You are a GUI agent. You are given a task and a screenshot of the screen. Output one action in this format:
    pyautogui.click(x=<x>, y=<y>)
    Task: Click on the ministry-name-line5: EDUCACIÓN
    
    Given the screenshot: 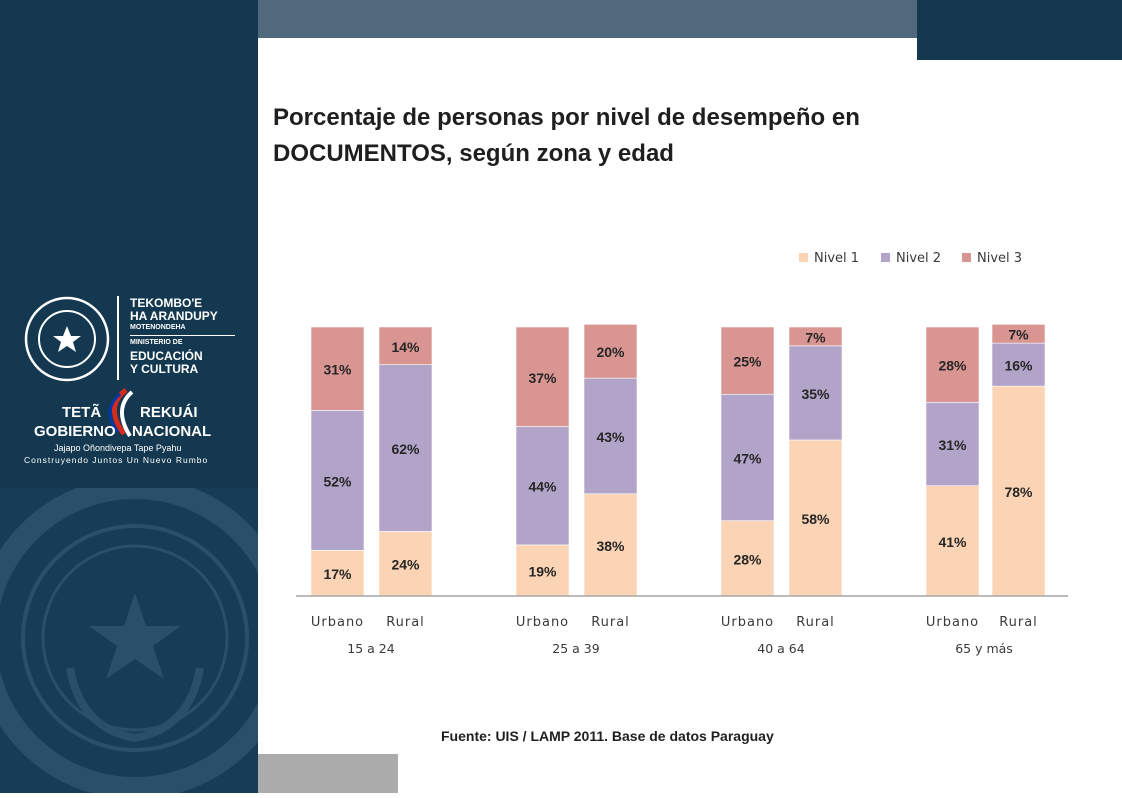 What is the action you would take?
    pyautogui.click(x=166, y=356)
    